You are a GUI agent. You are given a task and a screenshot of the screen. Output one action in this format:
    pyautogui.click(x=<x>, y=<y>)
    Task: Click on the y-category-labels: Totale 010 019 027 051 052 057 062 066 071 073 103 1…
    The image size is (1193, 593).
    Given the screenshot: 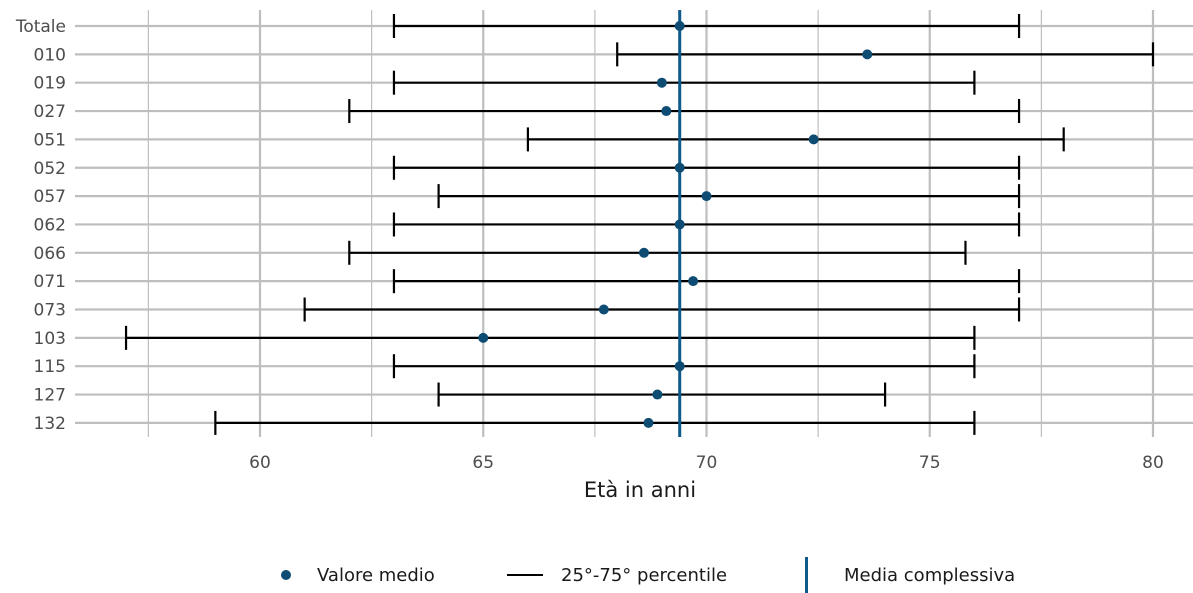 What is the action you would take?
    pyautogui.click(x=40, y=225)
    